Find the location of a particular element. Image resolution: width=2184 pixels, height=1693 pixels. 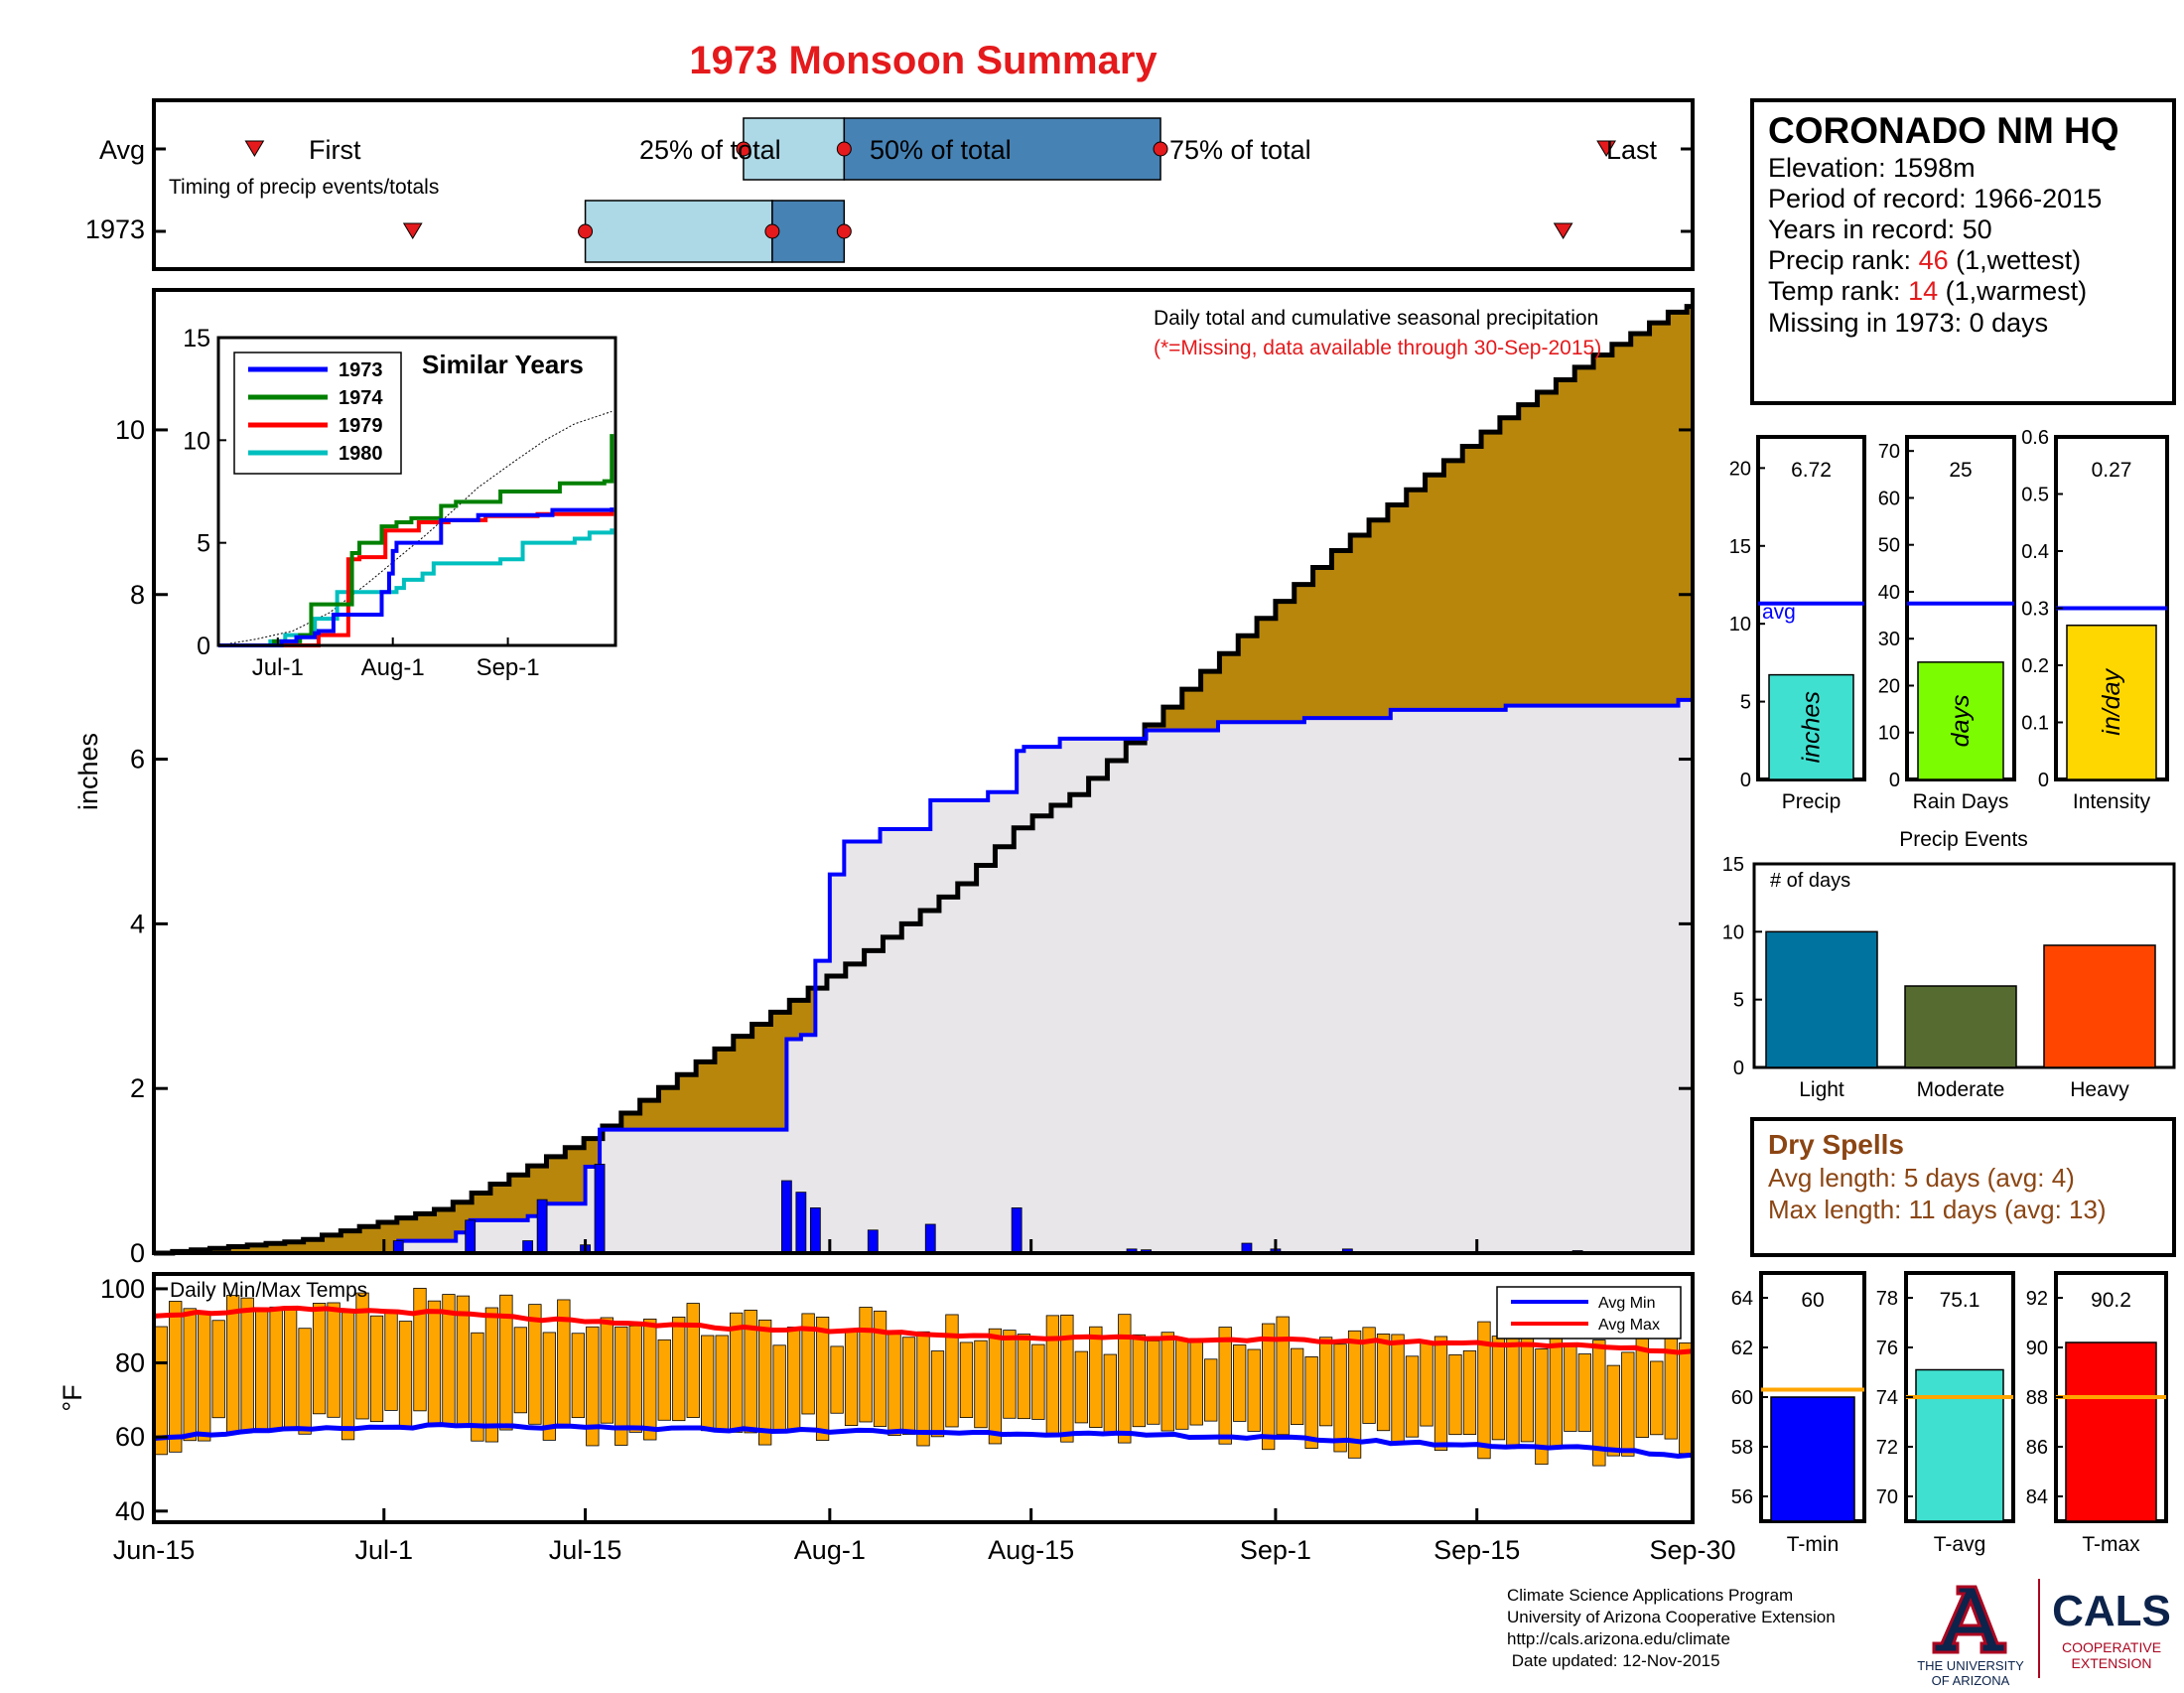

main-y-tick-label: 10 is located at coordinates (130, 430).